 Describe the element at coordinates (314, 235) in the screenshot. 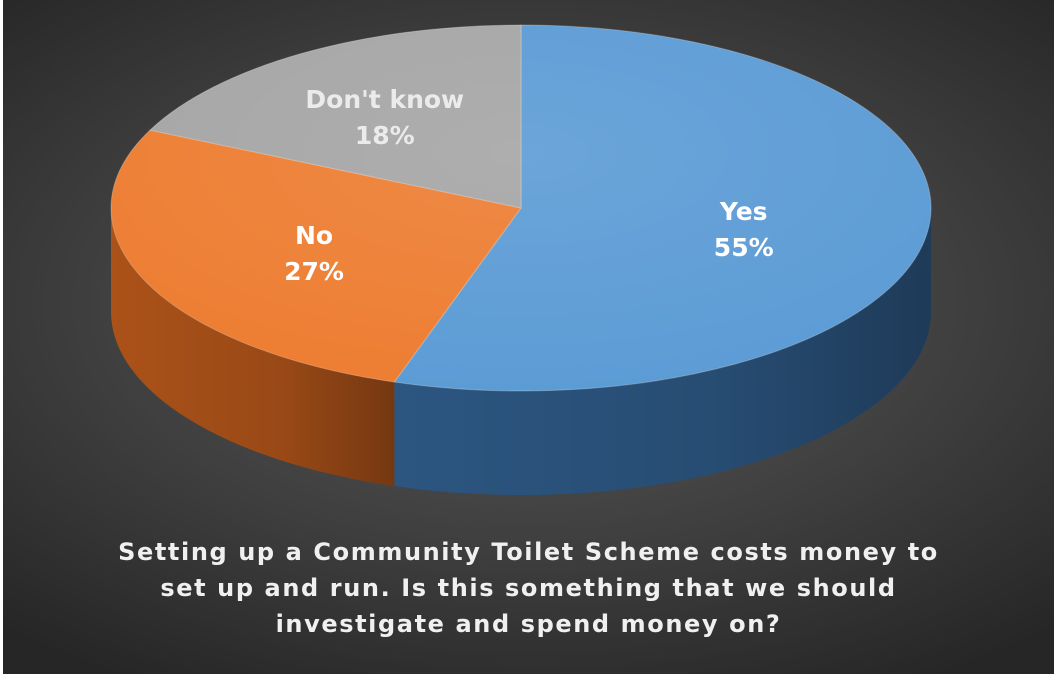

I see `slice-label-no: No` at that location.